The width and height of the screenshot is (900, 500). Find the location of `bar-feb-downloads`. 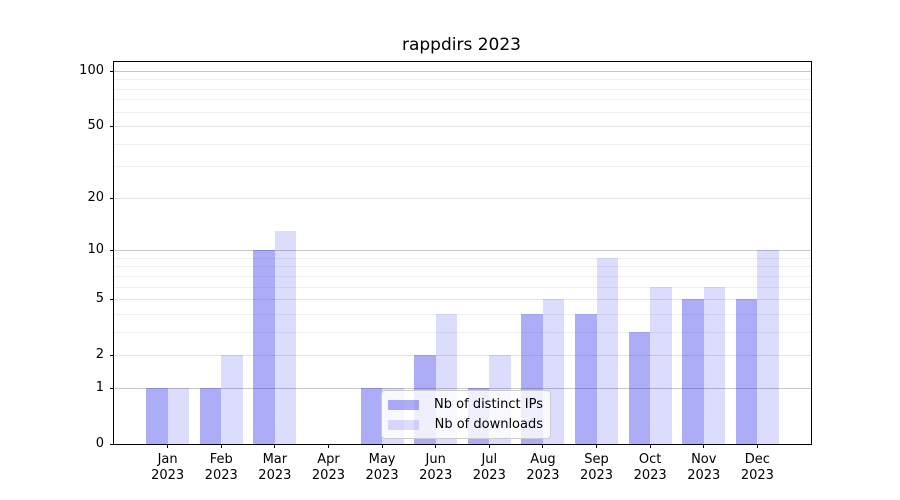

bar-feb-downloads is located at coordinates (232, 399).